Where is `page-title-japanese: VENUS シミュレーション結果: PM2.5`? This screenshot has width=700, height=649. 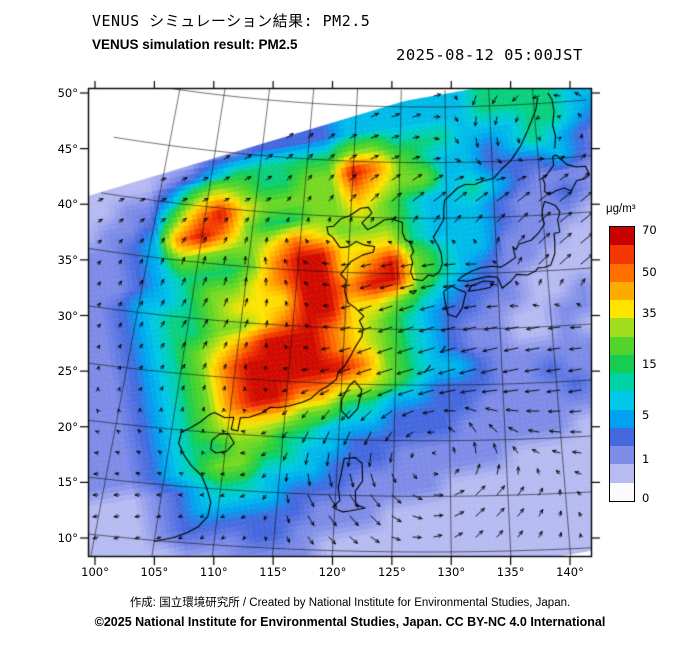 page-title-japanese: VENUS シミュレーション結果: PM2.5 is located at coordinates (231, 21).